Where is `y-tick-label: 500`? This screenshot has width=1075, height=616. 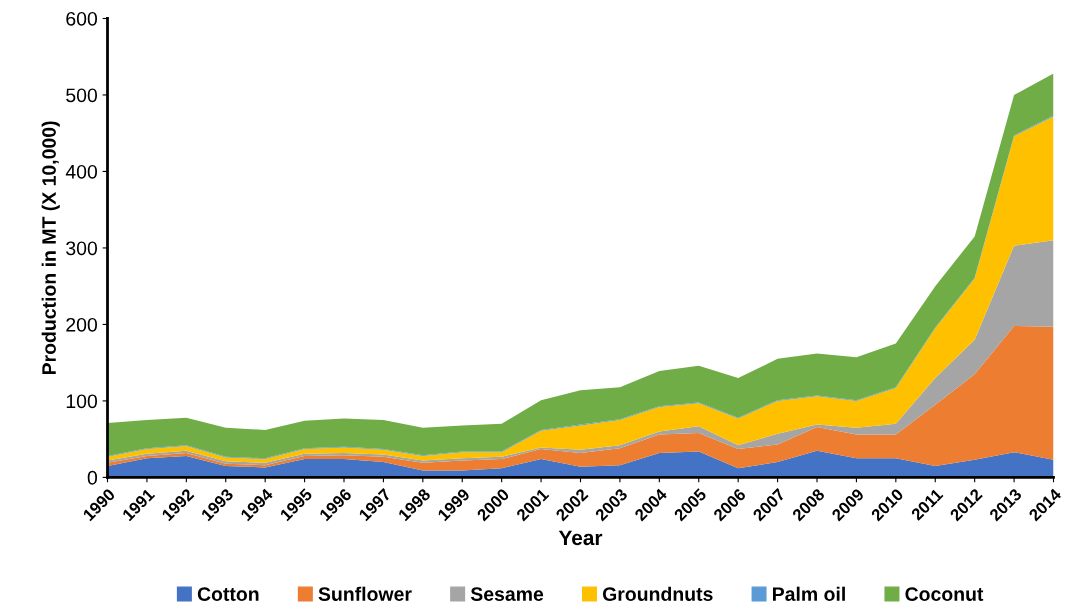
y-tick-label: 500 is located at coordinates (82, 95).